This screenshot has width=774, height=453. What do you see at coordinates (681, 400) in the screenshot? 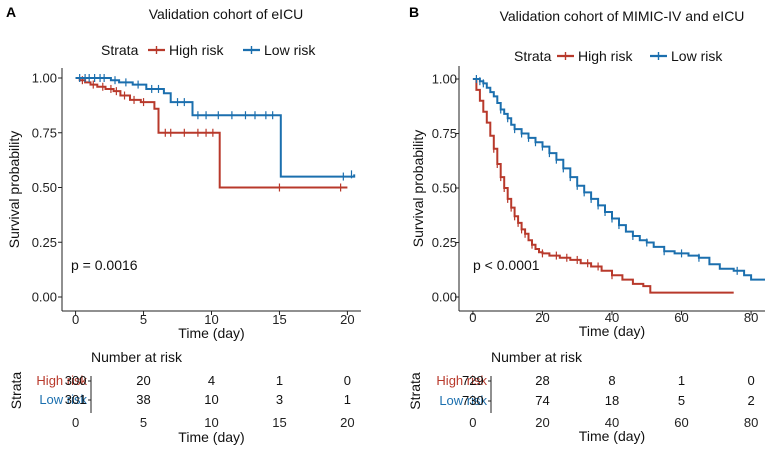
I see `risk-count: 5` at bounding box center [681, 400].